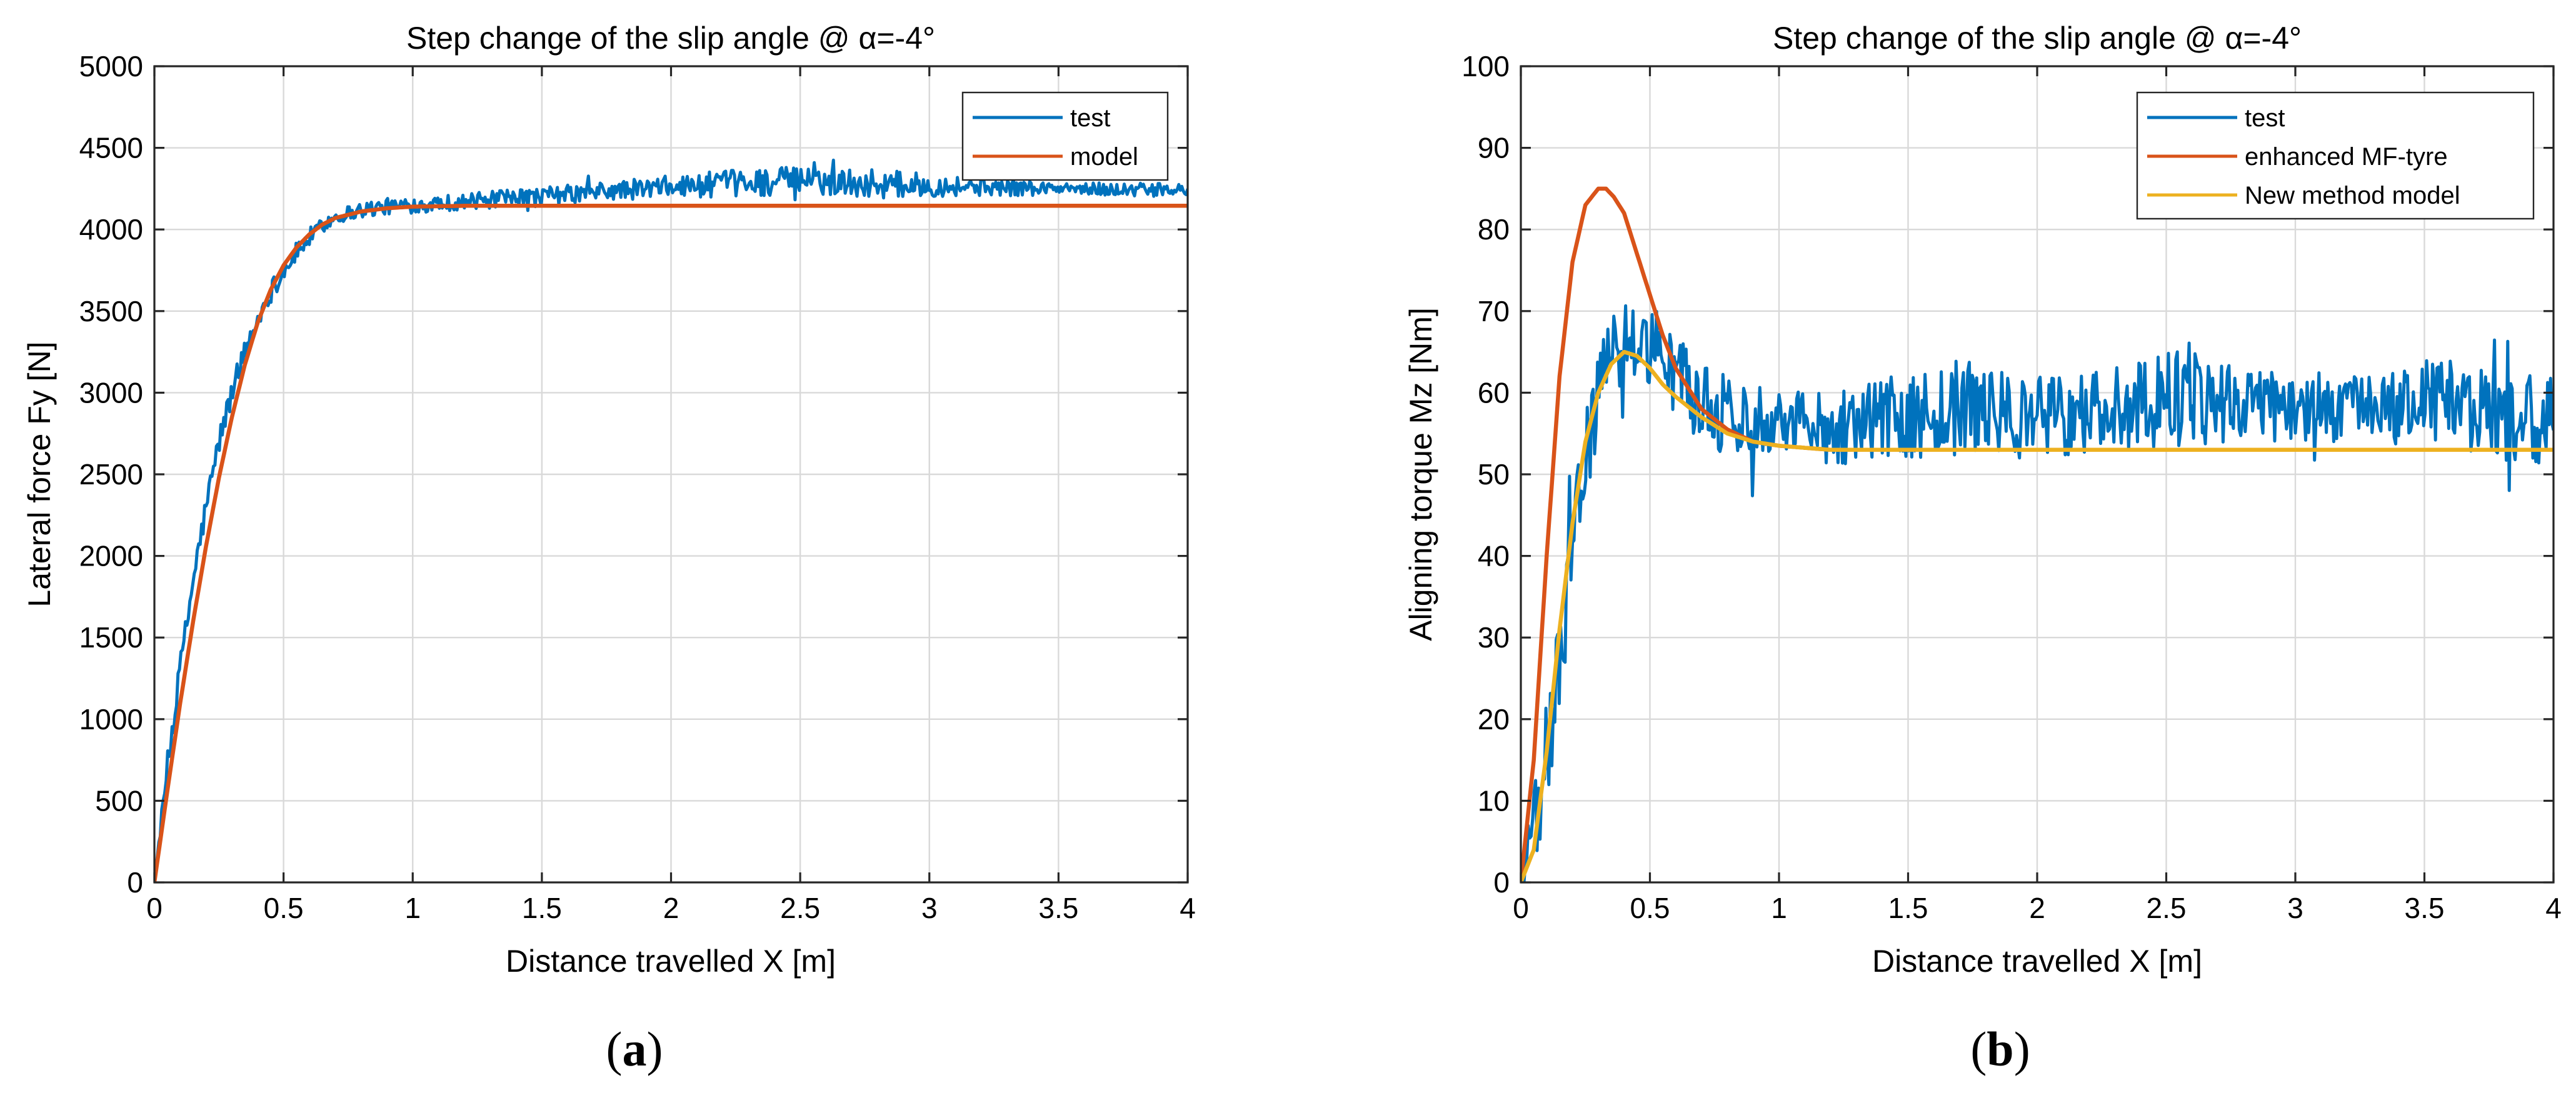 The height and width of the screenshot is (1093, 2576). Describe the element at coordinates (111, 229) in the screenshot. I see `y-tick-label: 4000` at that location.